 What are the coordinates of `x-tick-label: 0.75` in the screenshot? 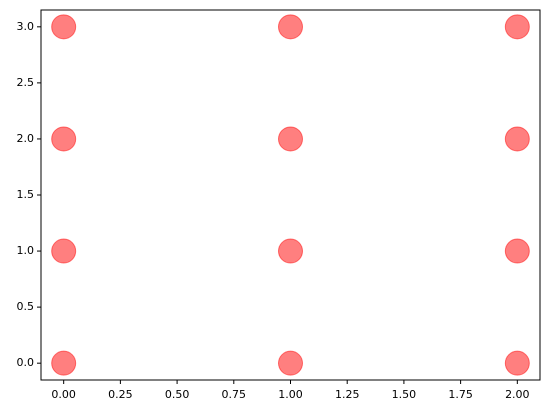 It's located at (234, 394).